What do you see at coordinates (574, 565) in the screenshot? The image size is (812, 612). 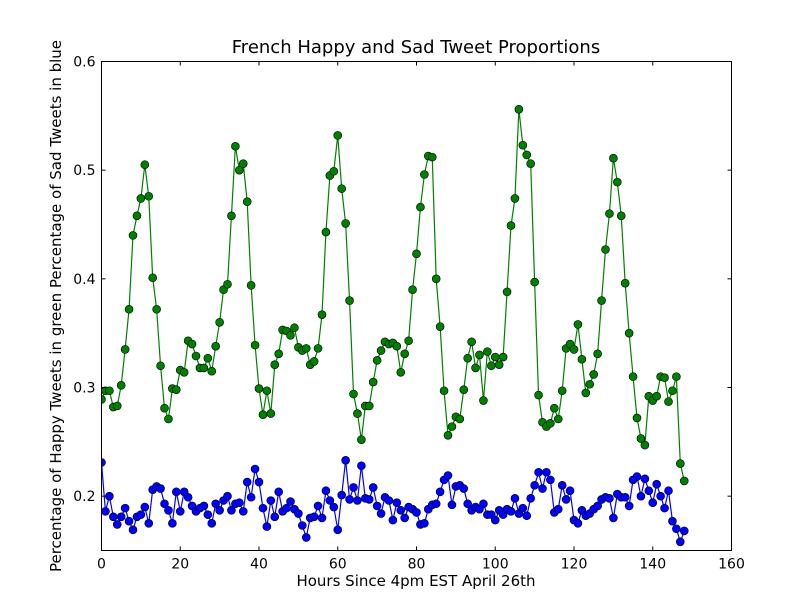 I see `x-tick-label: 120` at bounding box center [574, 565].